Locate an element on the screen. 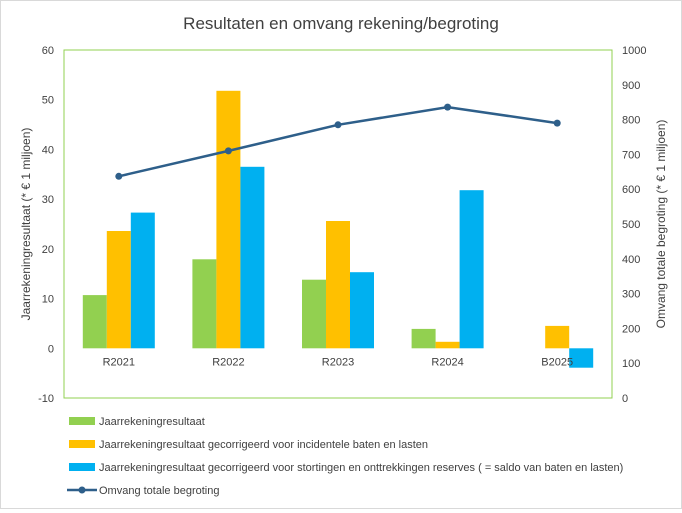 The image size is (682, 513). bar-2-R2023 is located at coordinates (338, 285).